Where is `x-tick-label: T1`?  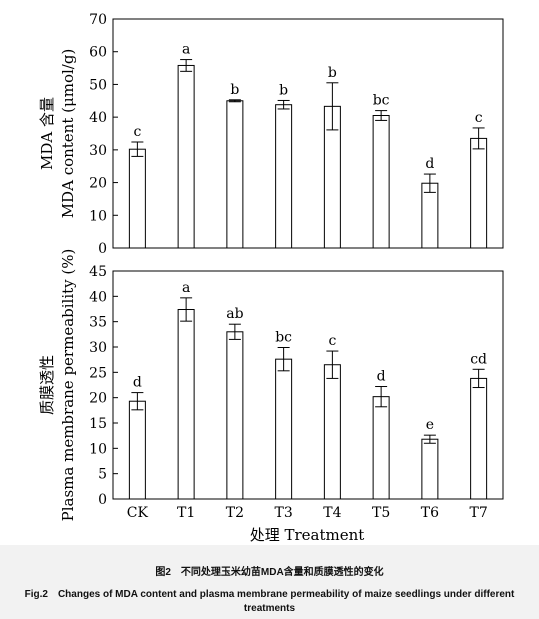 x-tick-label: T1 is located at coordinates (186, 513).